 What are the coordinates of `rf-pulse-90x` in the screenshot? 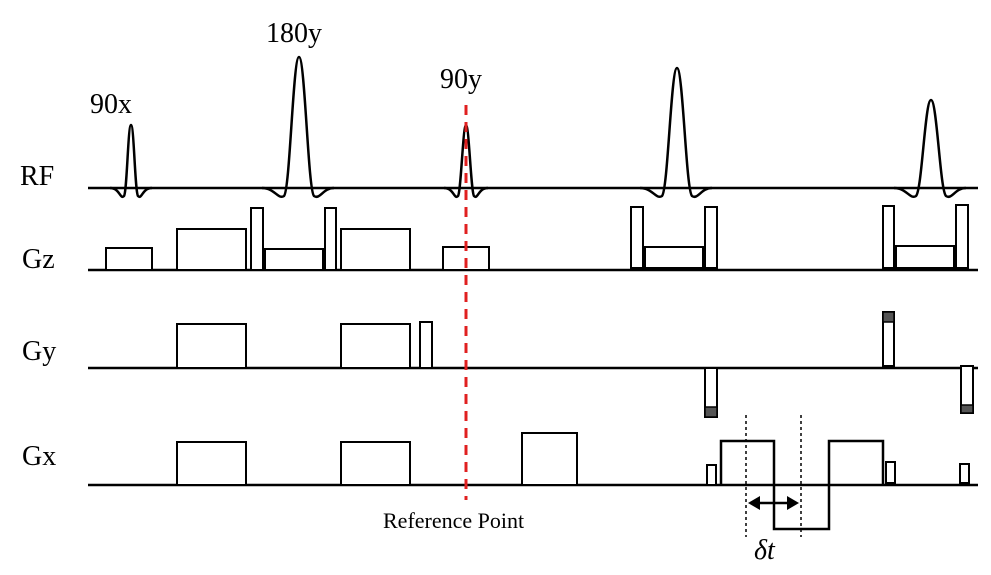 It's located at (131, 161).